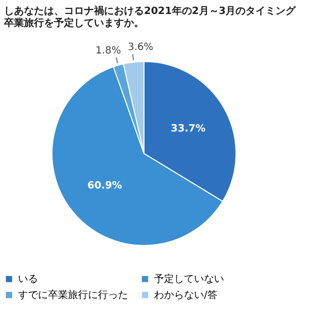  I want to click on data-label: 1.8%, so click(108, 51).